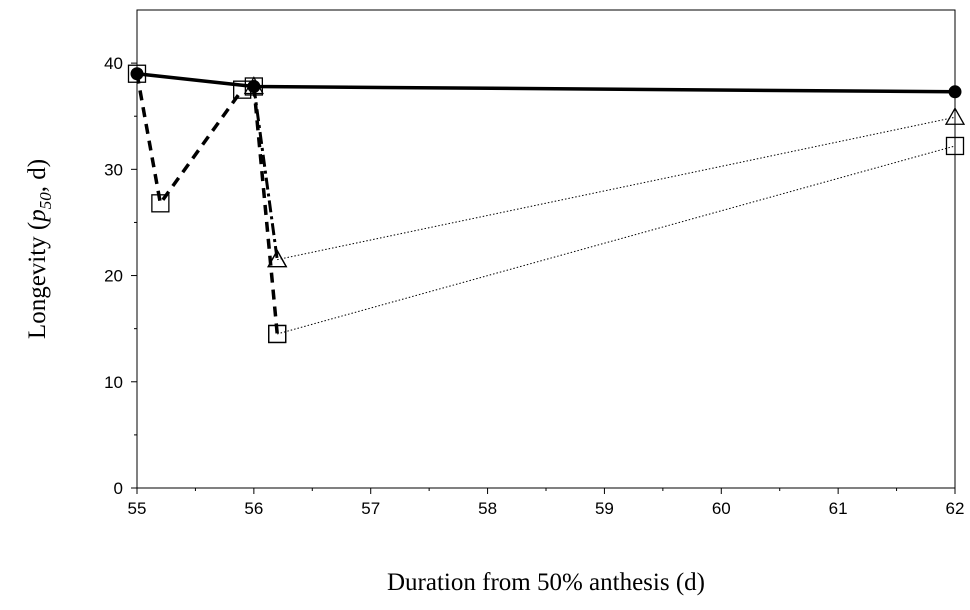 This screenshot has height=610, width=970. What do you see at coordinates (253, 508) in the screenshot?
I see `x-tick-label: 56` at bounding box center [253, 508].